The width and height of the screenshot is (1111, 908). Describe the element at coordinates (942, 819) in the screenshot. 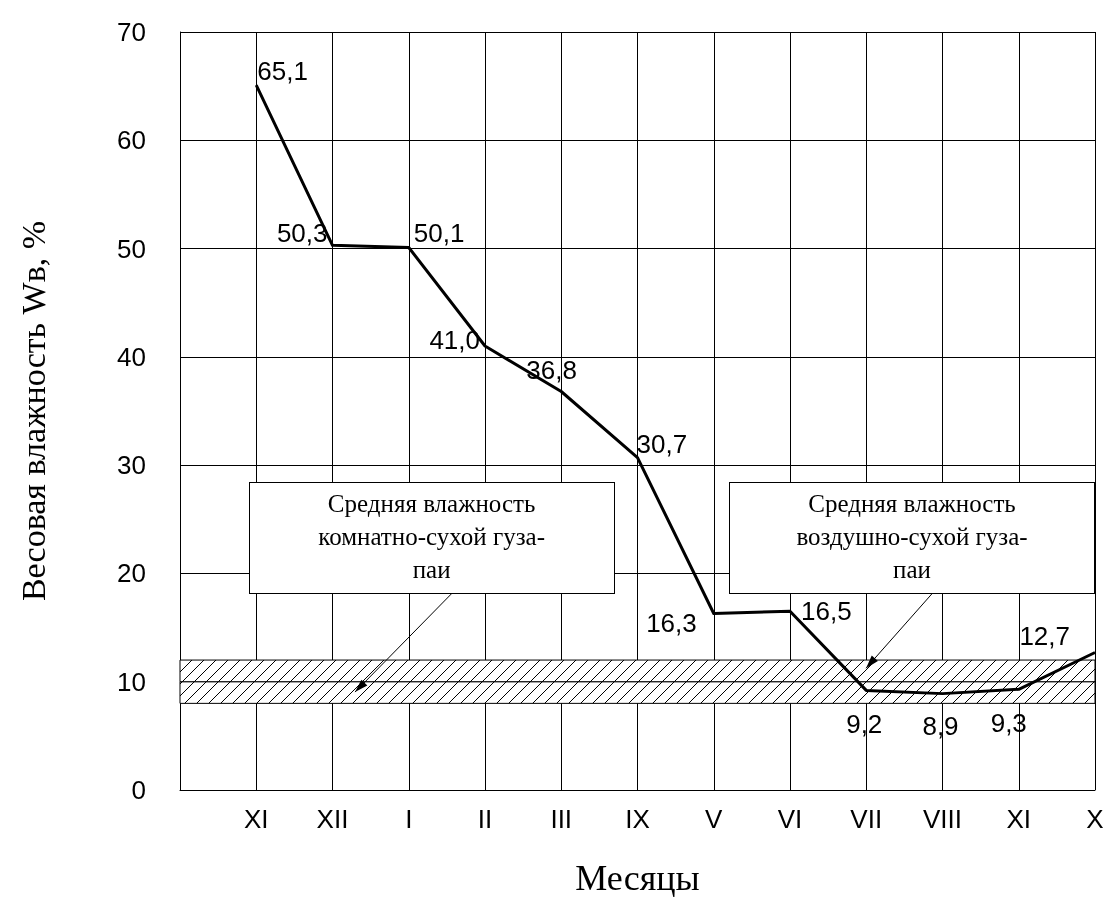

I see `x-tick-label: VIII` at that location.